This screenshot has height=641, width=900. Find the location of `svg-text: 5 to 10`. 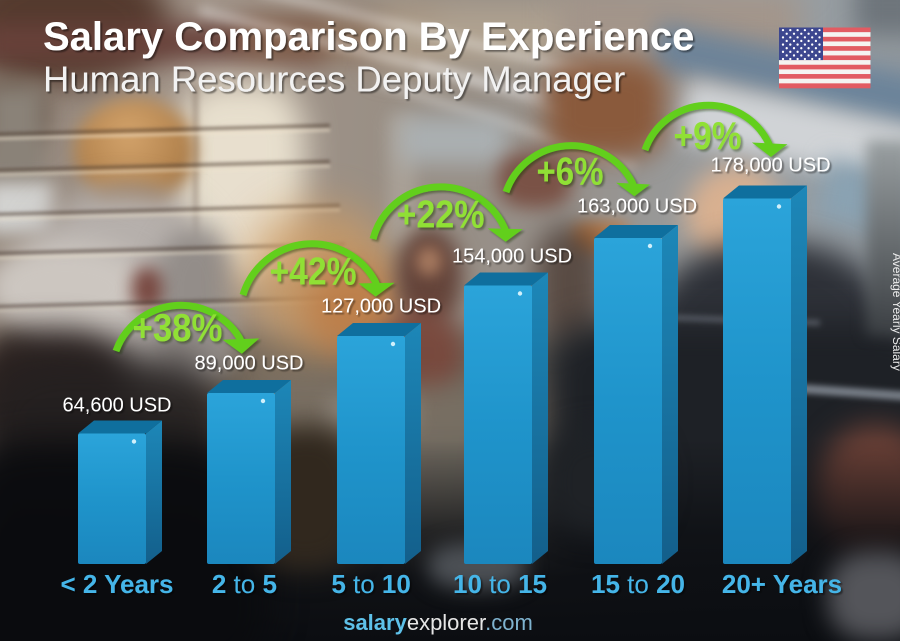

svg-text: 5 to 10 is located at coordinates (371, 584).